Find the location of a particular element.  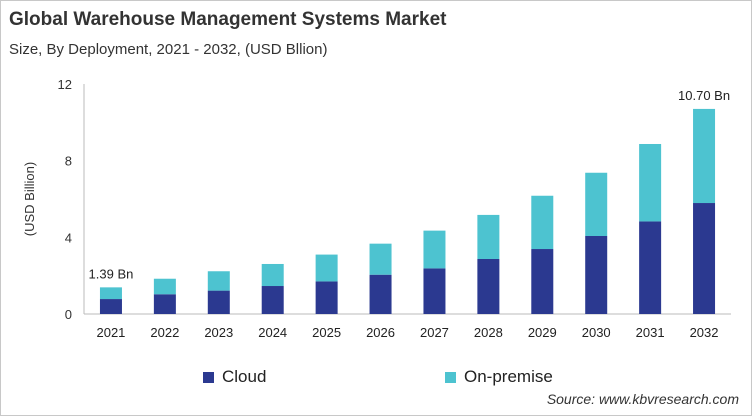

bar-on-premise-2023 is located at coordinates (218, 281).